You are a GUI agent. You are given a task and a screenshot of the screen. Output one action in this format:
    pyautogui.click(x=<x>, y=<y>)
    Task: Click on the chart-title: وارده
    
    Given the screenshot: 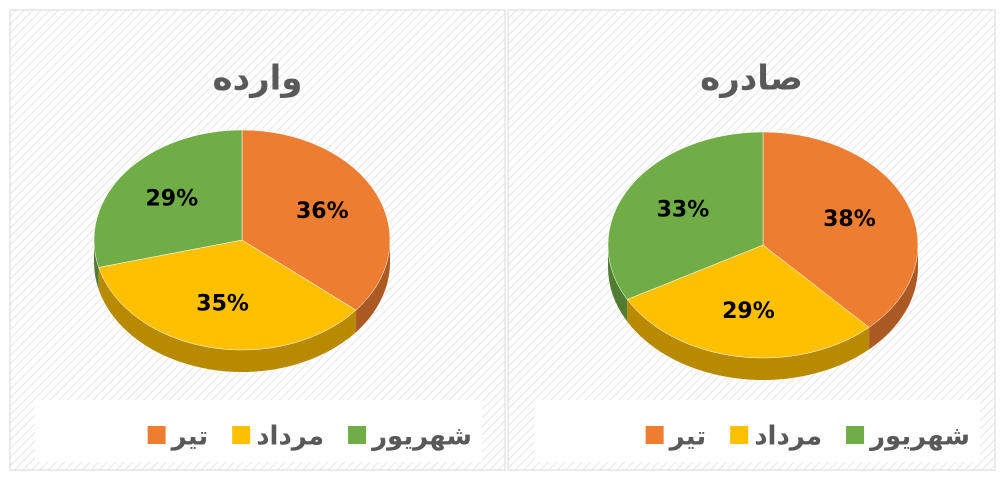 What is the action you would take?
    pyautogui.click(x=258, y=79)
    